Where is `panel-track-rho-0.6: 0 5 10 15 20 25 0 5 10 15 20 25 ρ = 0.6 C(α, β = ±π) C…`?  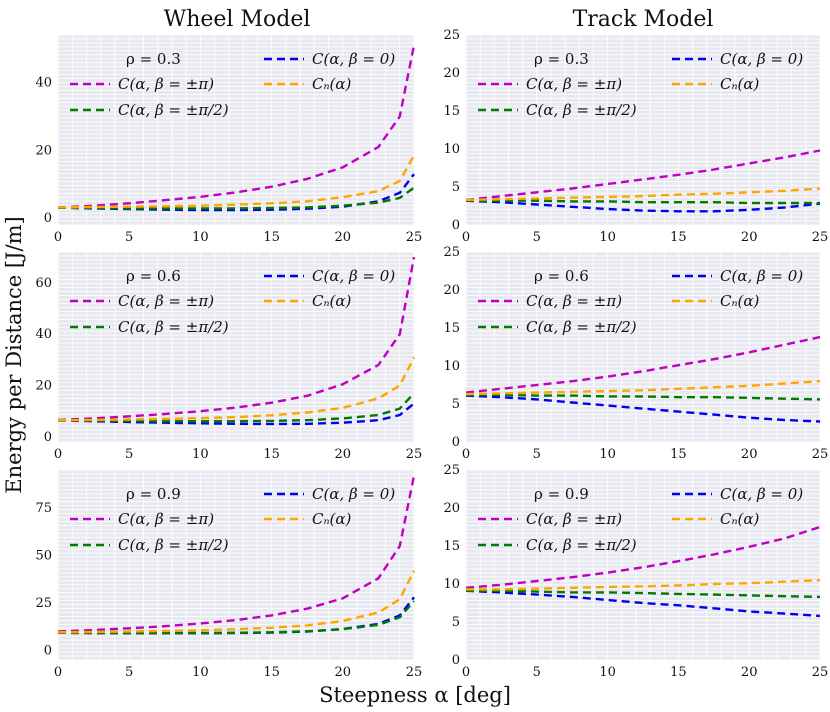
panel-track-rho-0.6: 0 5 10 15 20 25 0 5 10 15 20 25 ρ = 0.6 C(α, β = ±π) C… is located at coordinates (635, 353).